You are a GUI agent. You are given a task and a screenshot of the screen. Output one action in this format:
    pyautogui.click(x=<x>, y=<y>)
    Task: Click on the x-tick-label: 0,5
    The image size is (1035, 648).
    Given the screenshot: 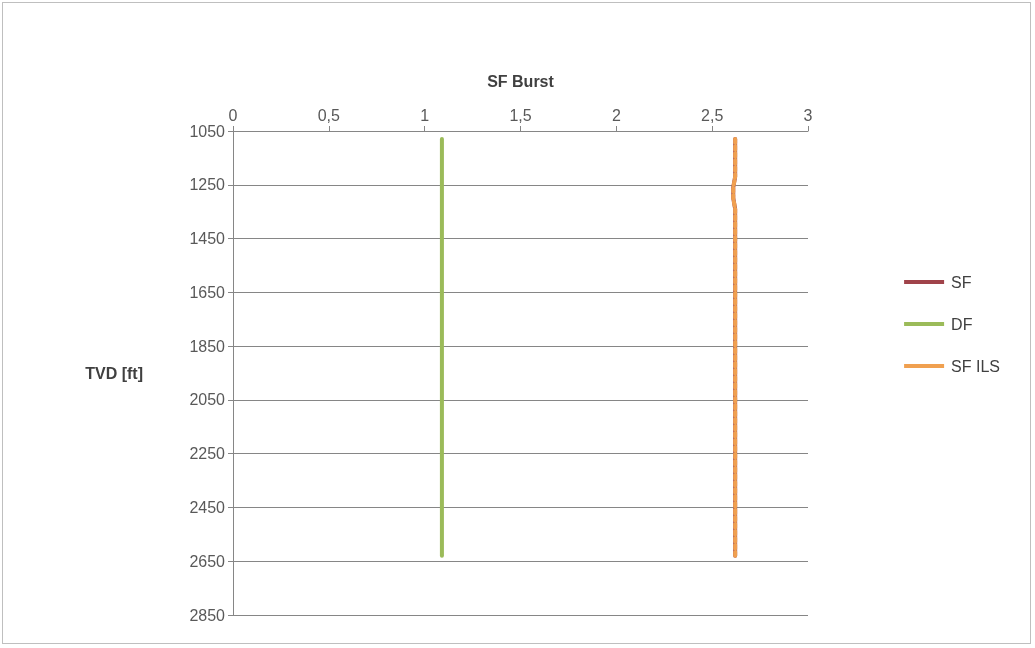 What is the action you would take?
    pyautogui.click(x=329, y=115)
    